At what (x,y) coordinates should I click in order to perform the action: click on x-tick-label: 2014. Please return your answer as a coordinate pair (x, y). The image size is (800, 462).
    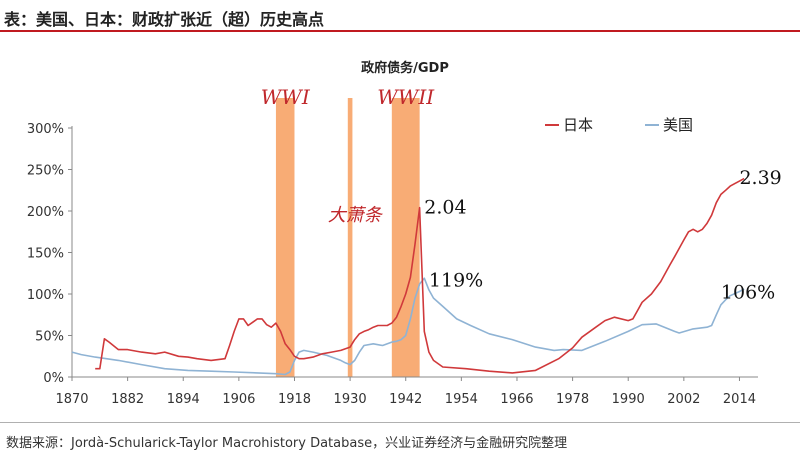
    Looking at the image, I should click on (739, 399).